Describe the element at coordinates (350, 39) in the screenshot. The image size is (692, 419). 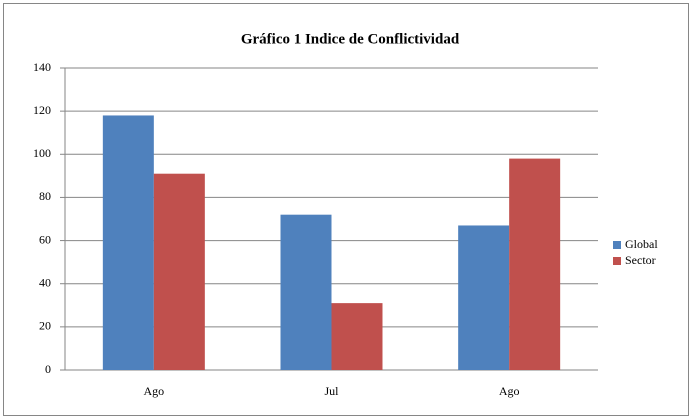
I see `chart-title: Gráfico 1 Indice de Conflictividad` at that location.